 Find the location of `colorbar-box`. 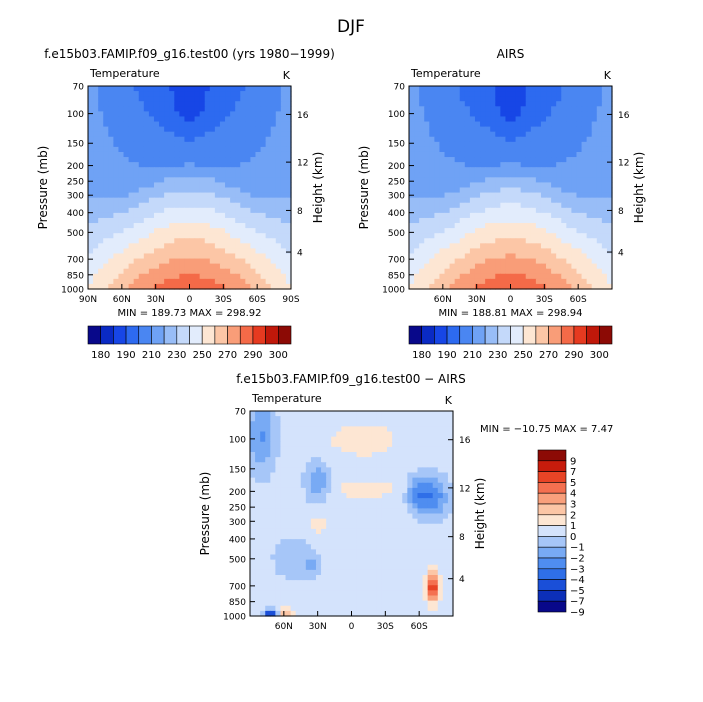

colorbar-box is located at coordinates (246, 335).